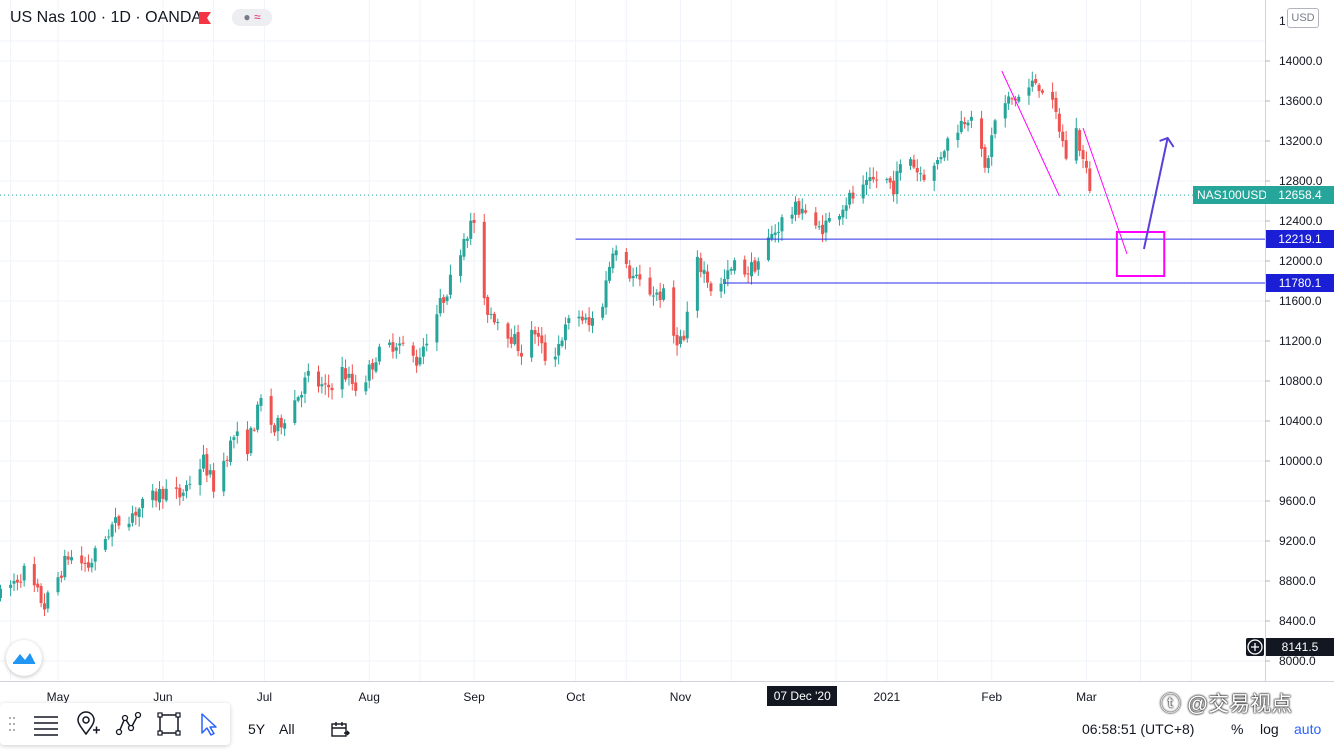 This screenshot has height=750, width=1334. What do you see at coordinates (208, 724) in the screenshot?
I see `cursor-arrow-icon` at bounding box center [208, 724].